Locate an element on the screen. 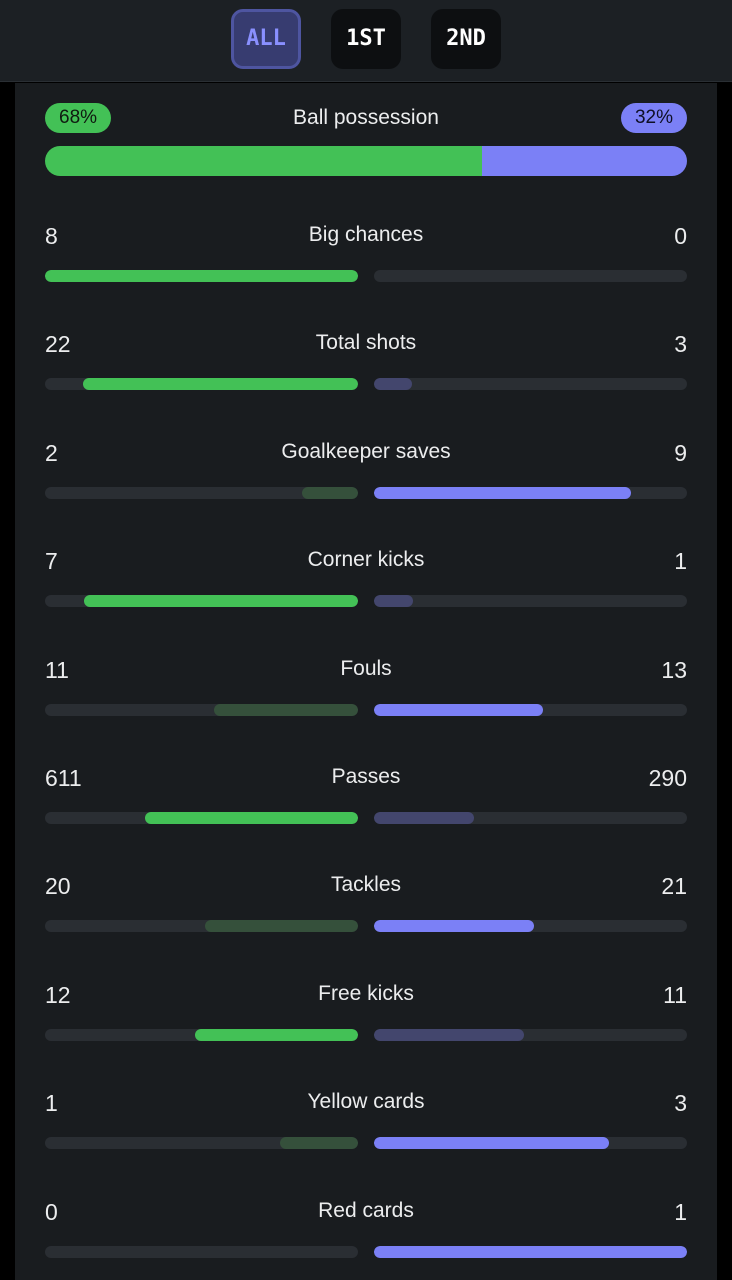  stat-label: Tackles is located at coordinates (366, 885).